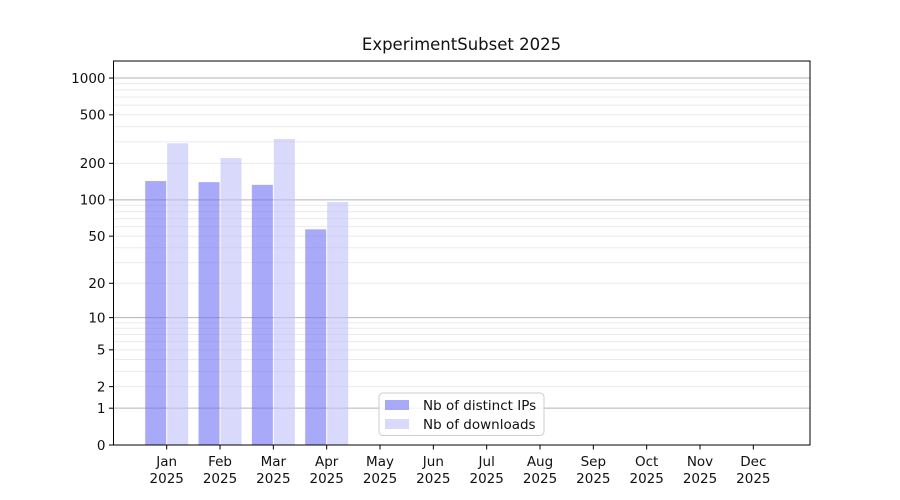 The width and height of the screenshot is (900, 500). What do you see at coordinates (397, 424) in the screenshot?
I see `legend-swatch-nb-of-downloads` at bounding box center [397, 424].